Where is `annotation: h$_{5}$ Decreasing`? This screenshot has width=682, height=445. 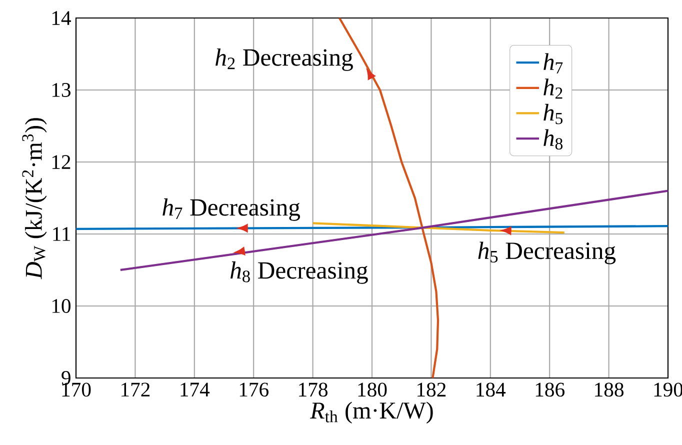 annotation: h$_{5}$ Decreasing is located at coordinates (547, 253).